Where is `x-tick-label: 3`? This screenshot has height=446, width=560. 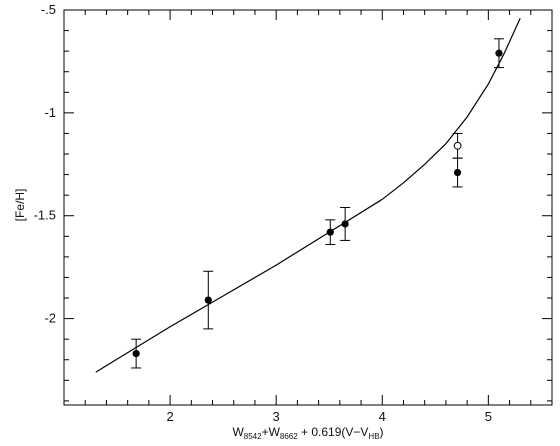 x-tick-label: 3 is located at coordinates (276, 416).